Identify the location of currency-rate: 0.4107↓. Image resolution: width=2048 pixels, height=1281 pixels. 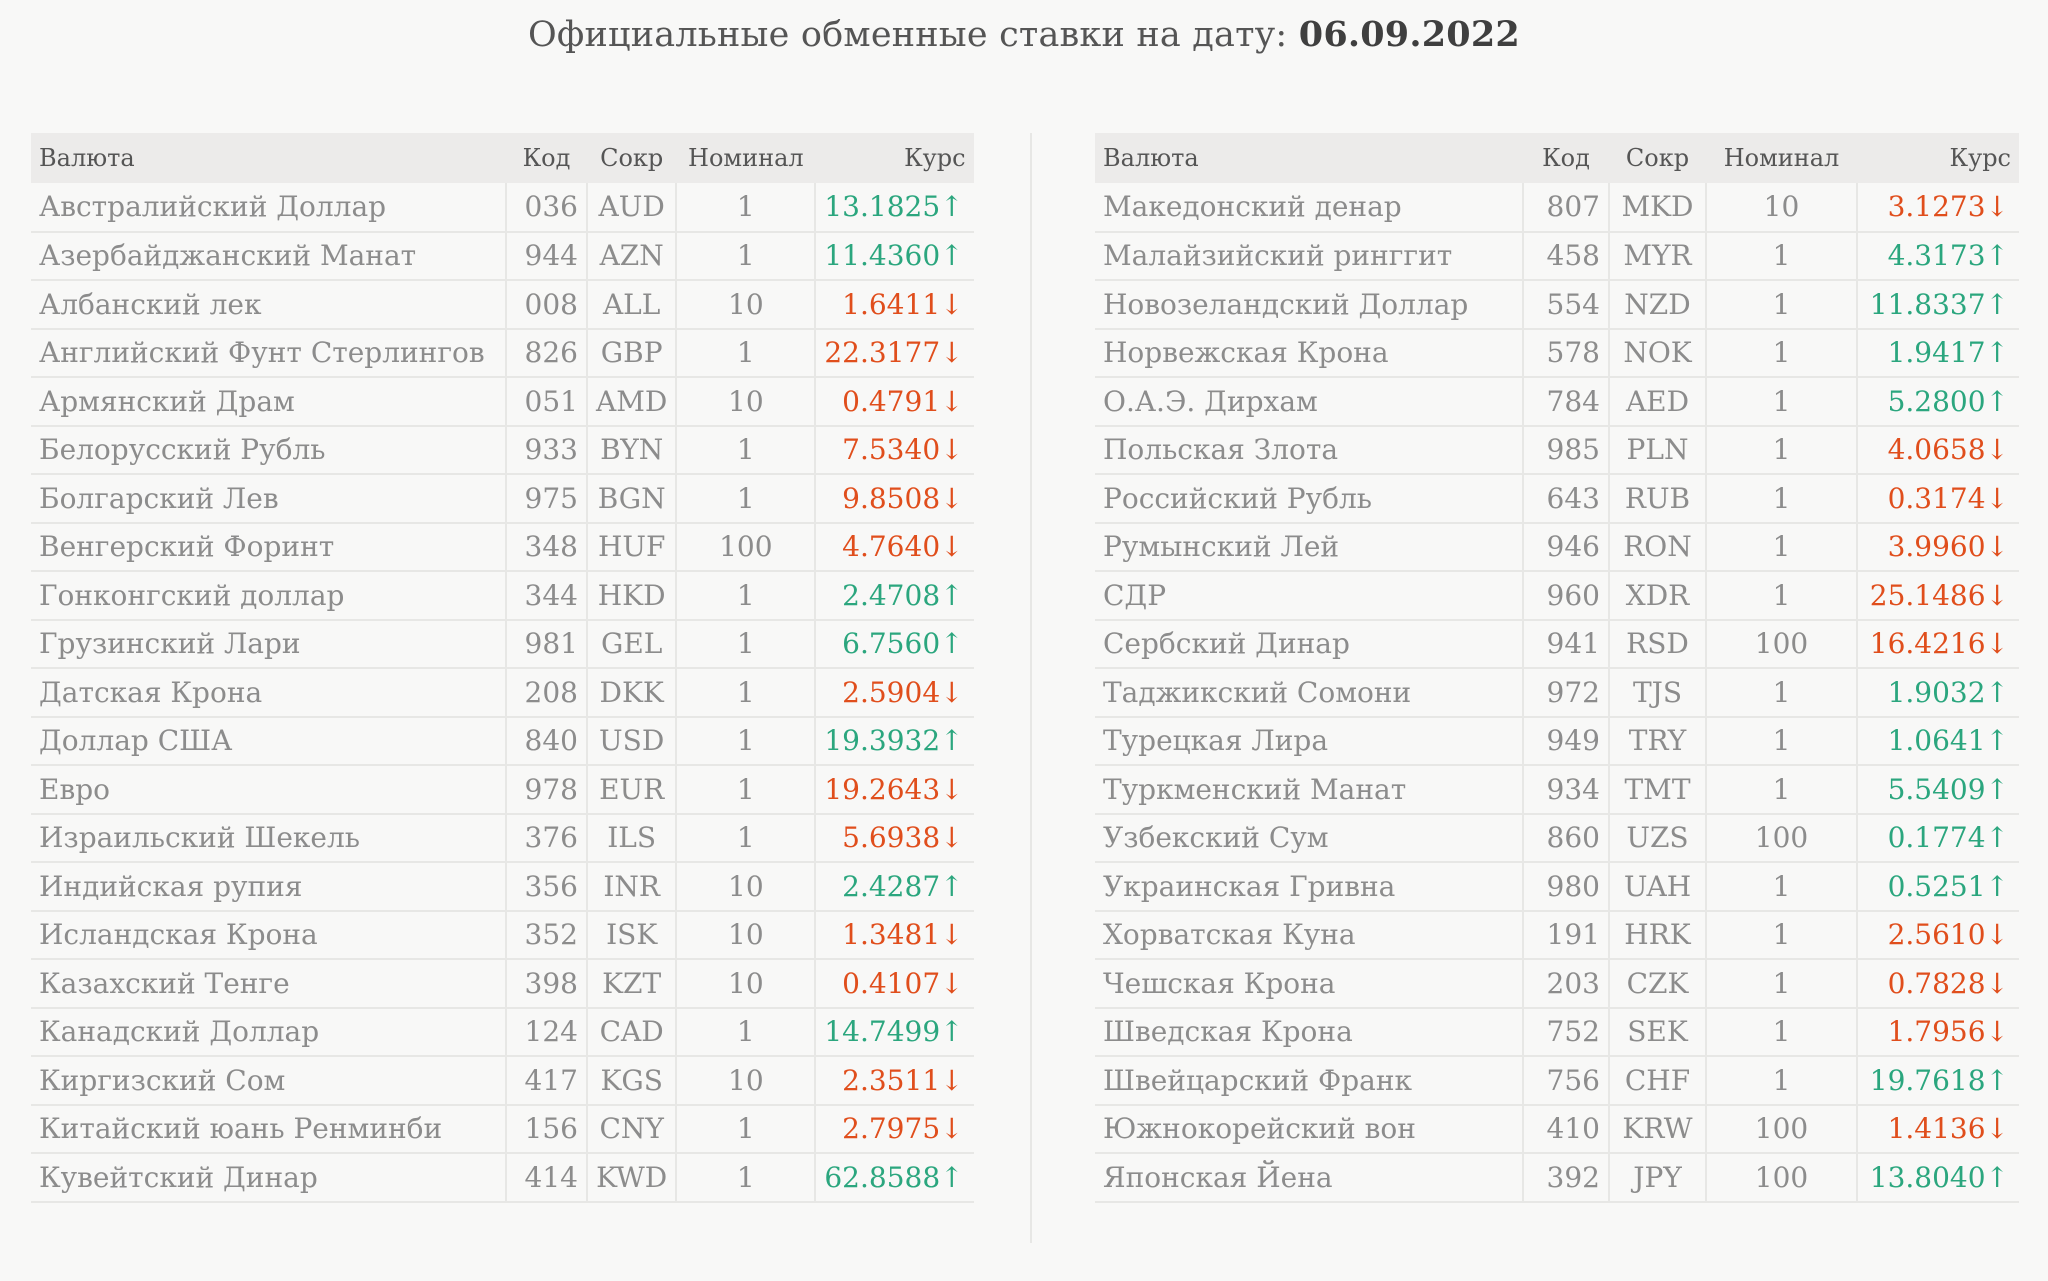
(894, 984).